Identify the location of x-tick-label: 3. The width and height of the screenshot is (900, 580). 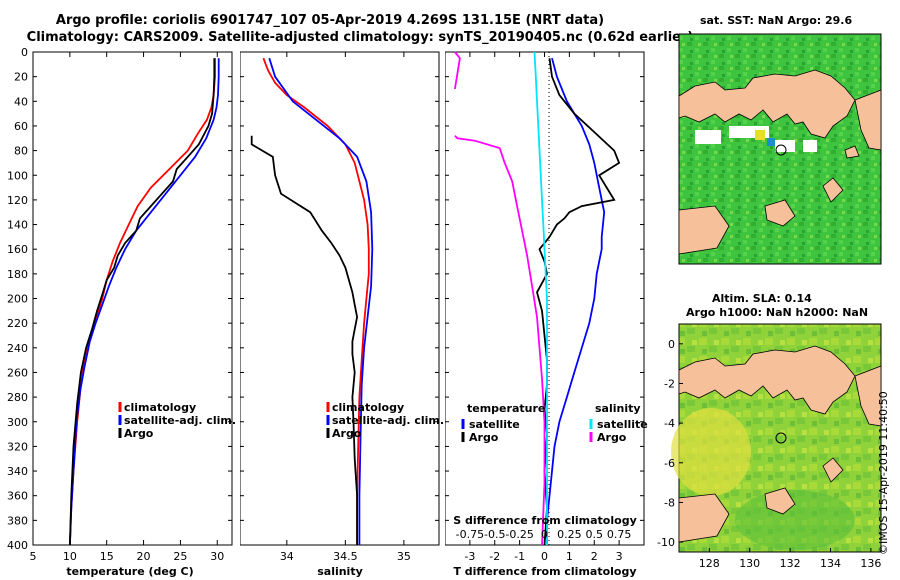
(619, 556).